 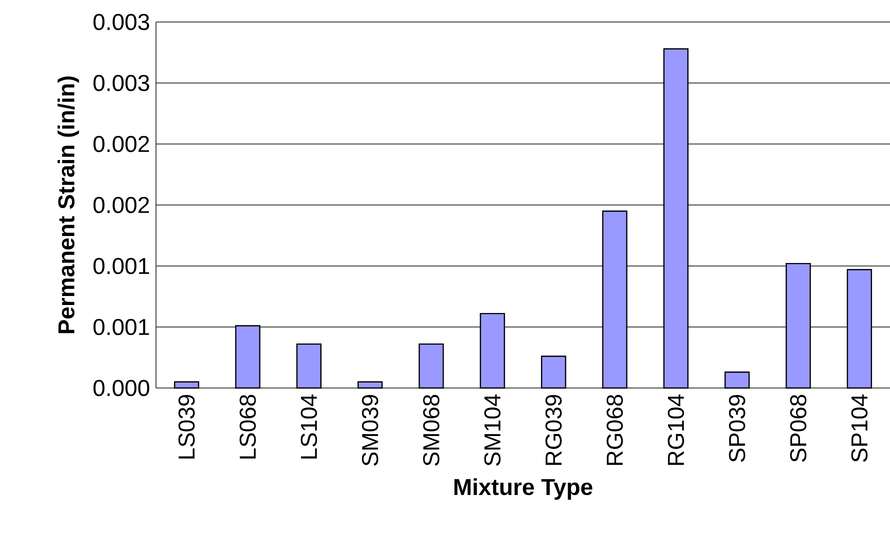 I want to click on x-tick-label: SP104, so click(x=859, y=428).